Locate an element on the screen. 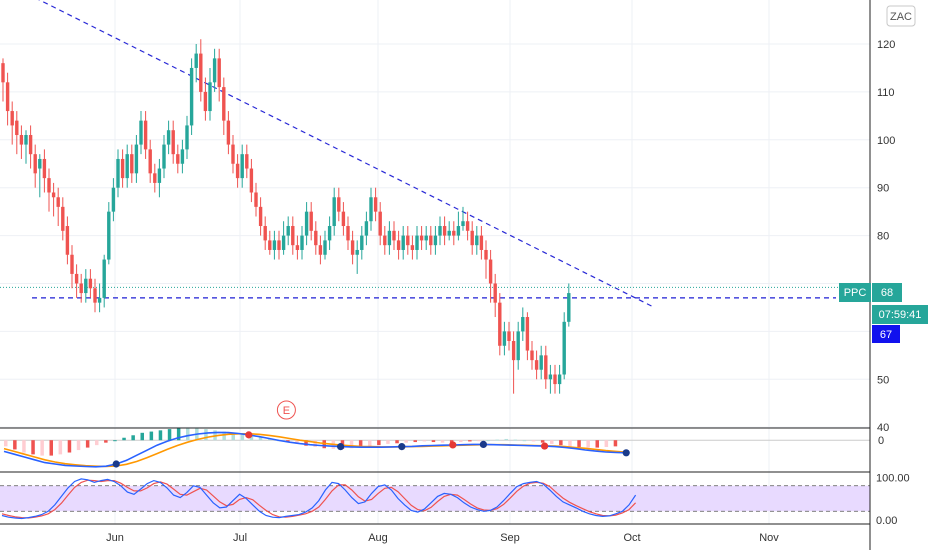  time-tick-label: Oct is located at coordinates (631, 538).